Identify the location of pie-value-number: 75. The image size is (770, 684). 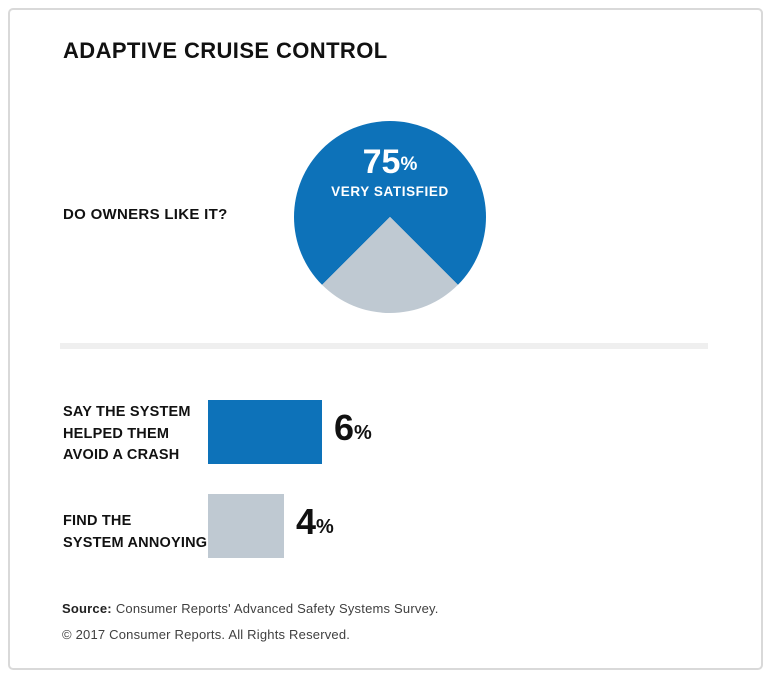
(381, 162).